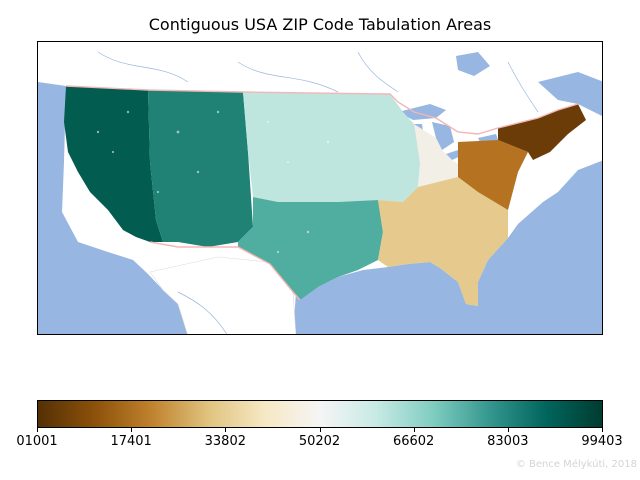 The image size is (640, 480). What do you see at coordinates (331, 147) in the screenshot?
I see `region-midwest` at bounding box center [331, 147].